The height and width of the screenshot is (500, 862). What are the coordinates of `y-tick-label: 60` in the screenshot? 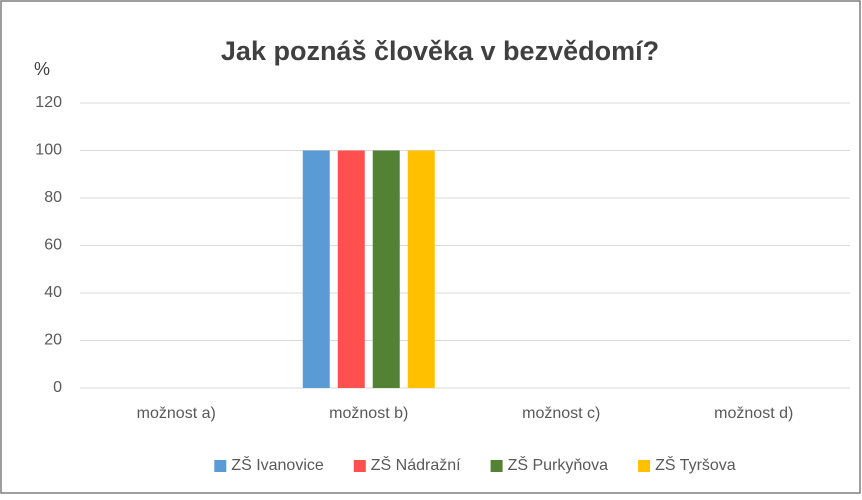 It's located at (53, 245).